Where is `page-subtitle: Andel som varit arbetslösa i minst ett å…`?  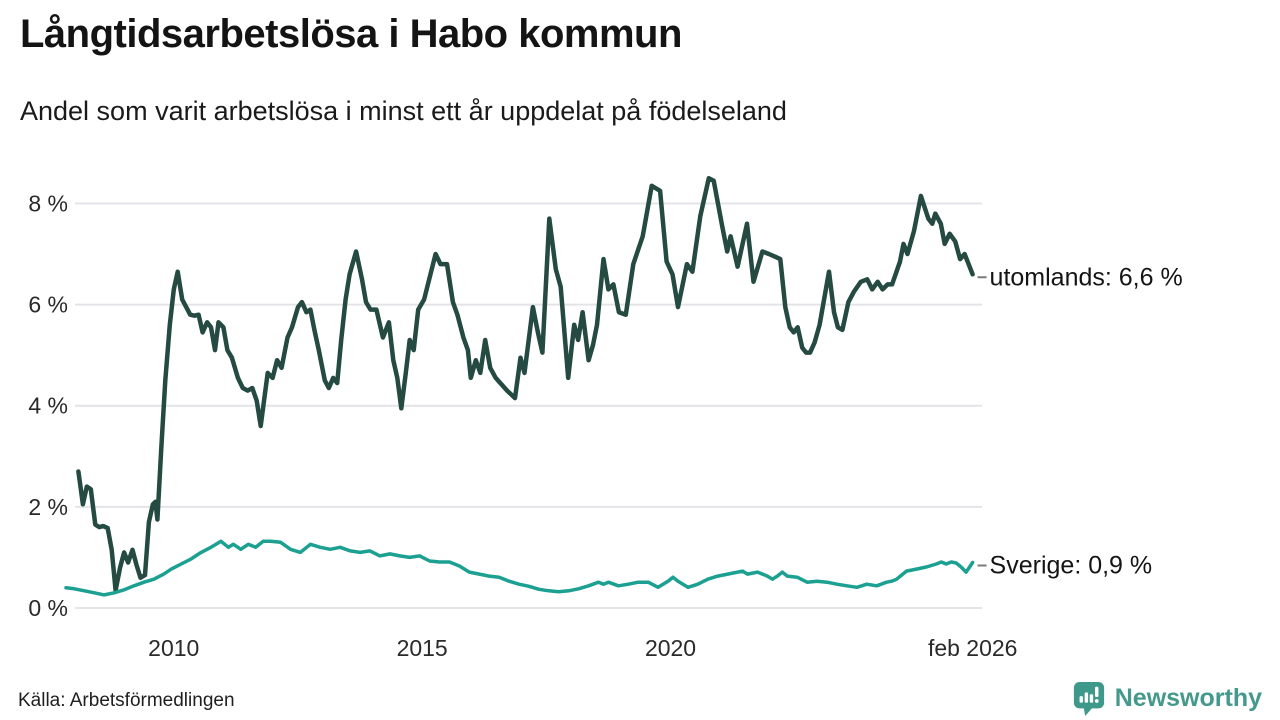 page-subtitle: Andel som varit arbetslösa i minst ett å… is located at coordinates (403, 111).